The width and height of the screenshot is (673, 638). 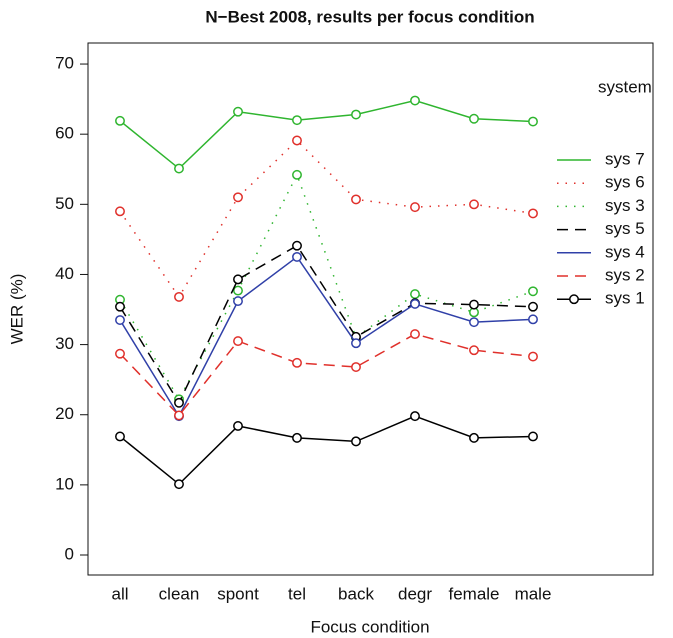 What do you see at coordinates (64, 413) in the screenshot?
I see `y-tick-label: 20` at bounding box center [64, 413].